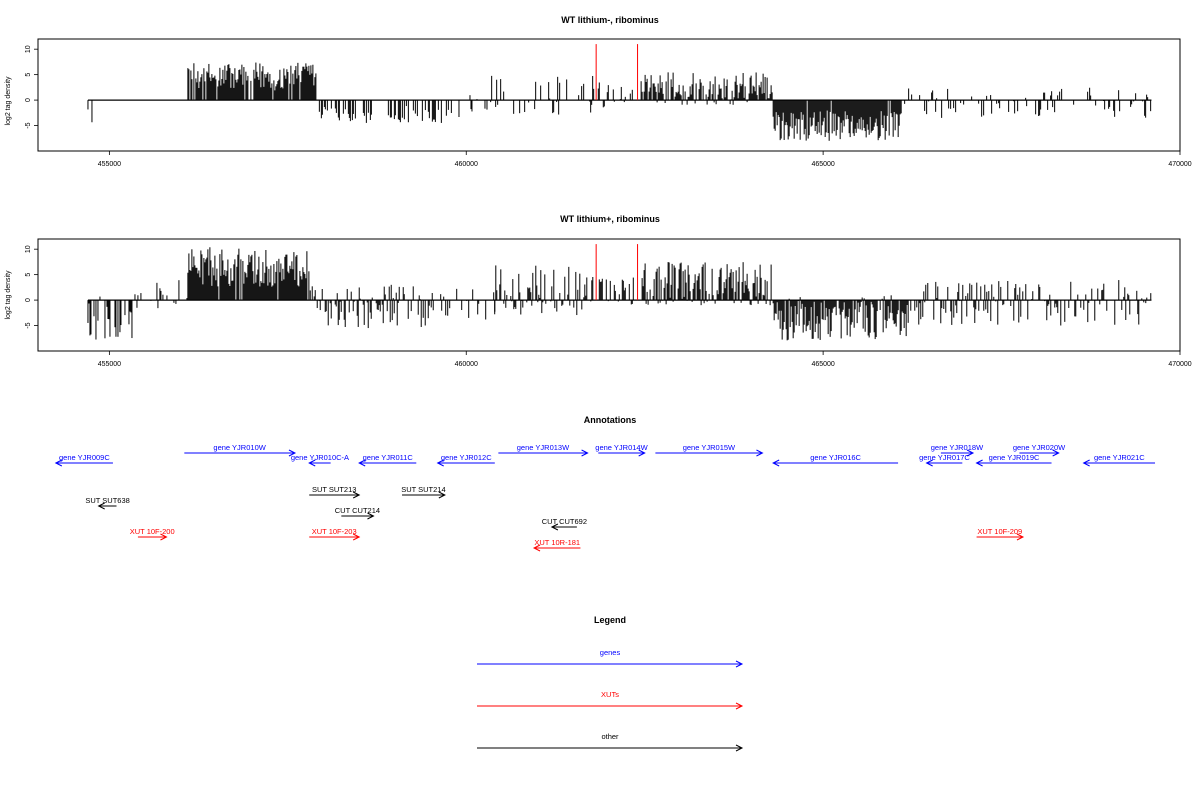  I want to click on feature-label: SUT SUT213, so click(334, 489).